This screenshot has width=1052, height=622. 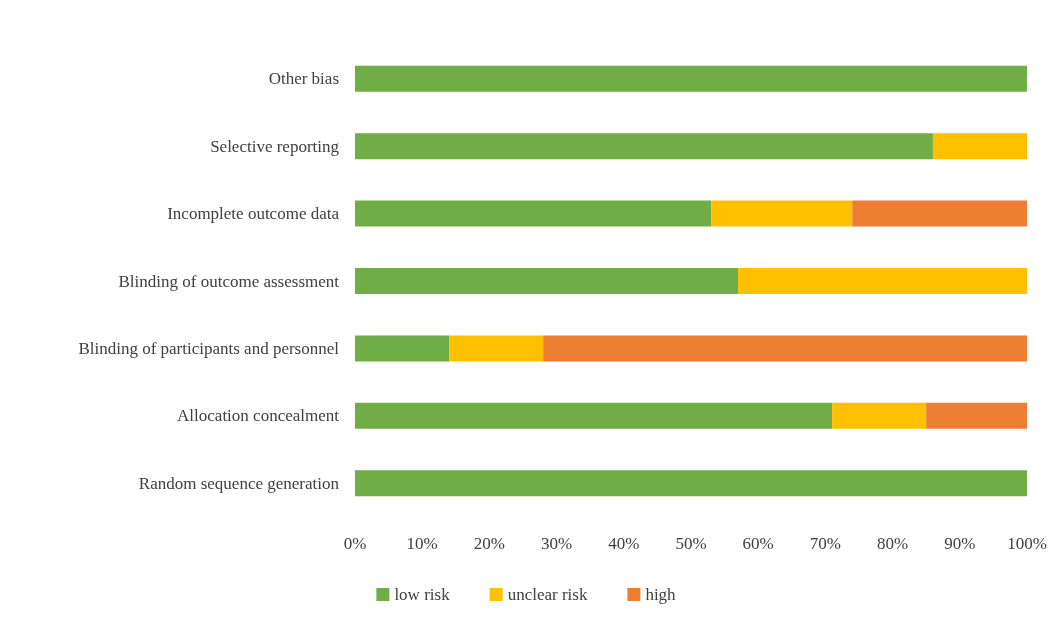 I want to click on x-tick-label: 10%, so click(x=422, y=543).